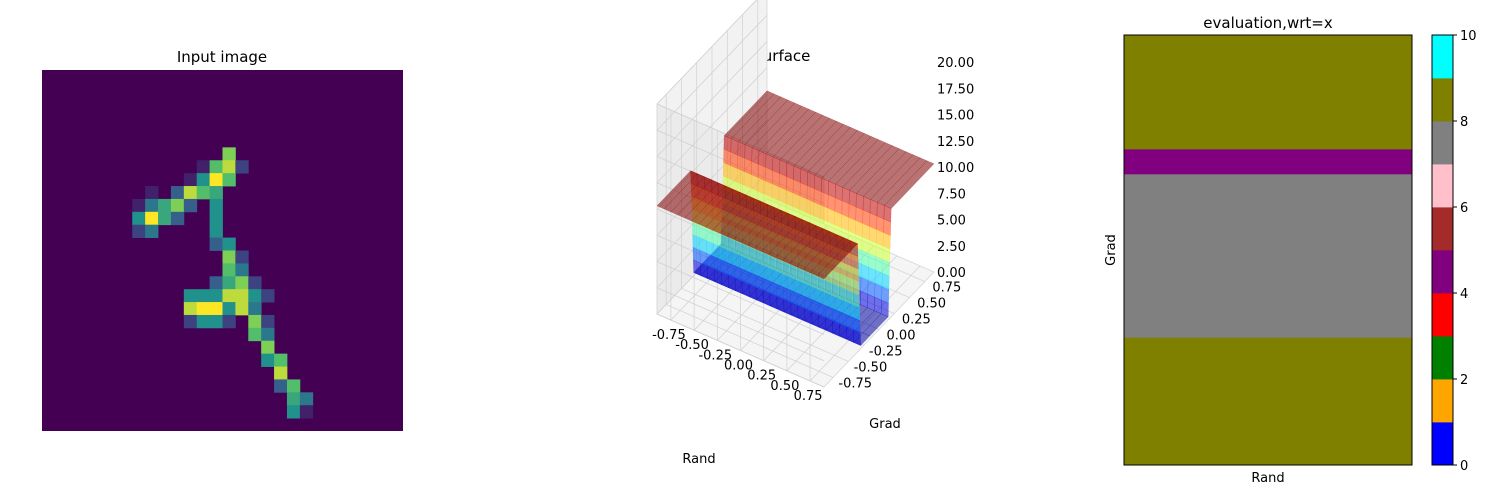 This screenshot has width=1500, height=500. I want to click on colorbar-tick-label: 8, so click(1464, 122).